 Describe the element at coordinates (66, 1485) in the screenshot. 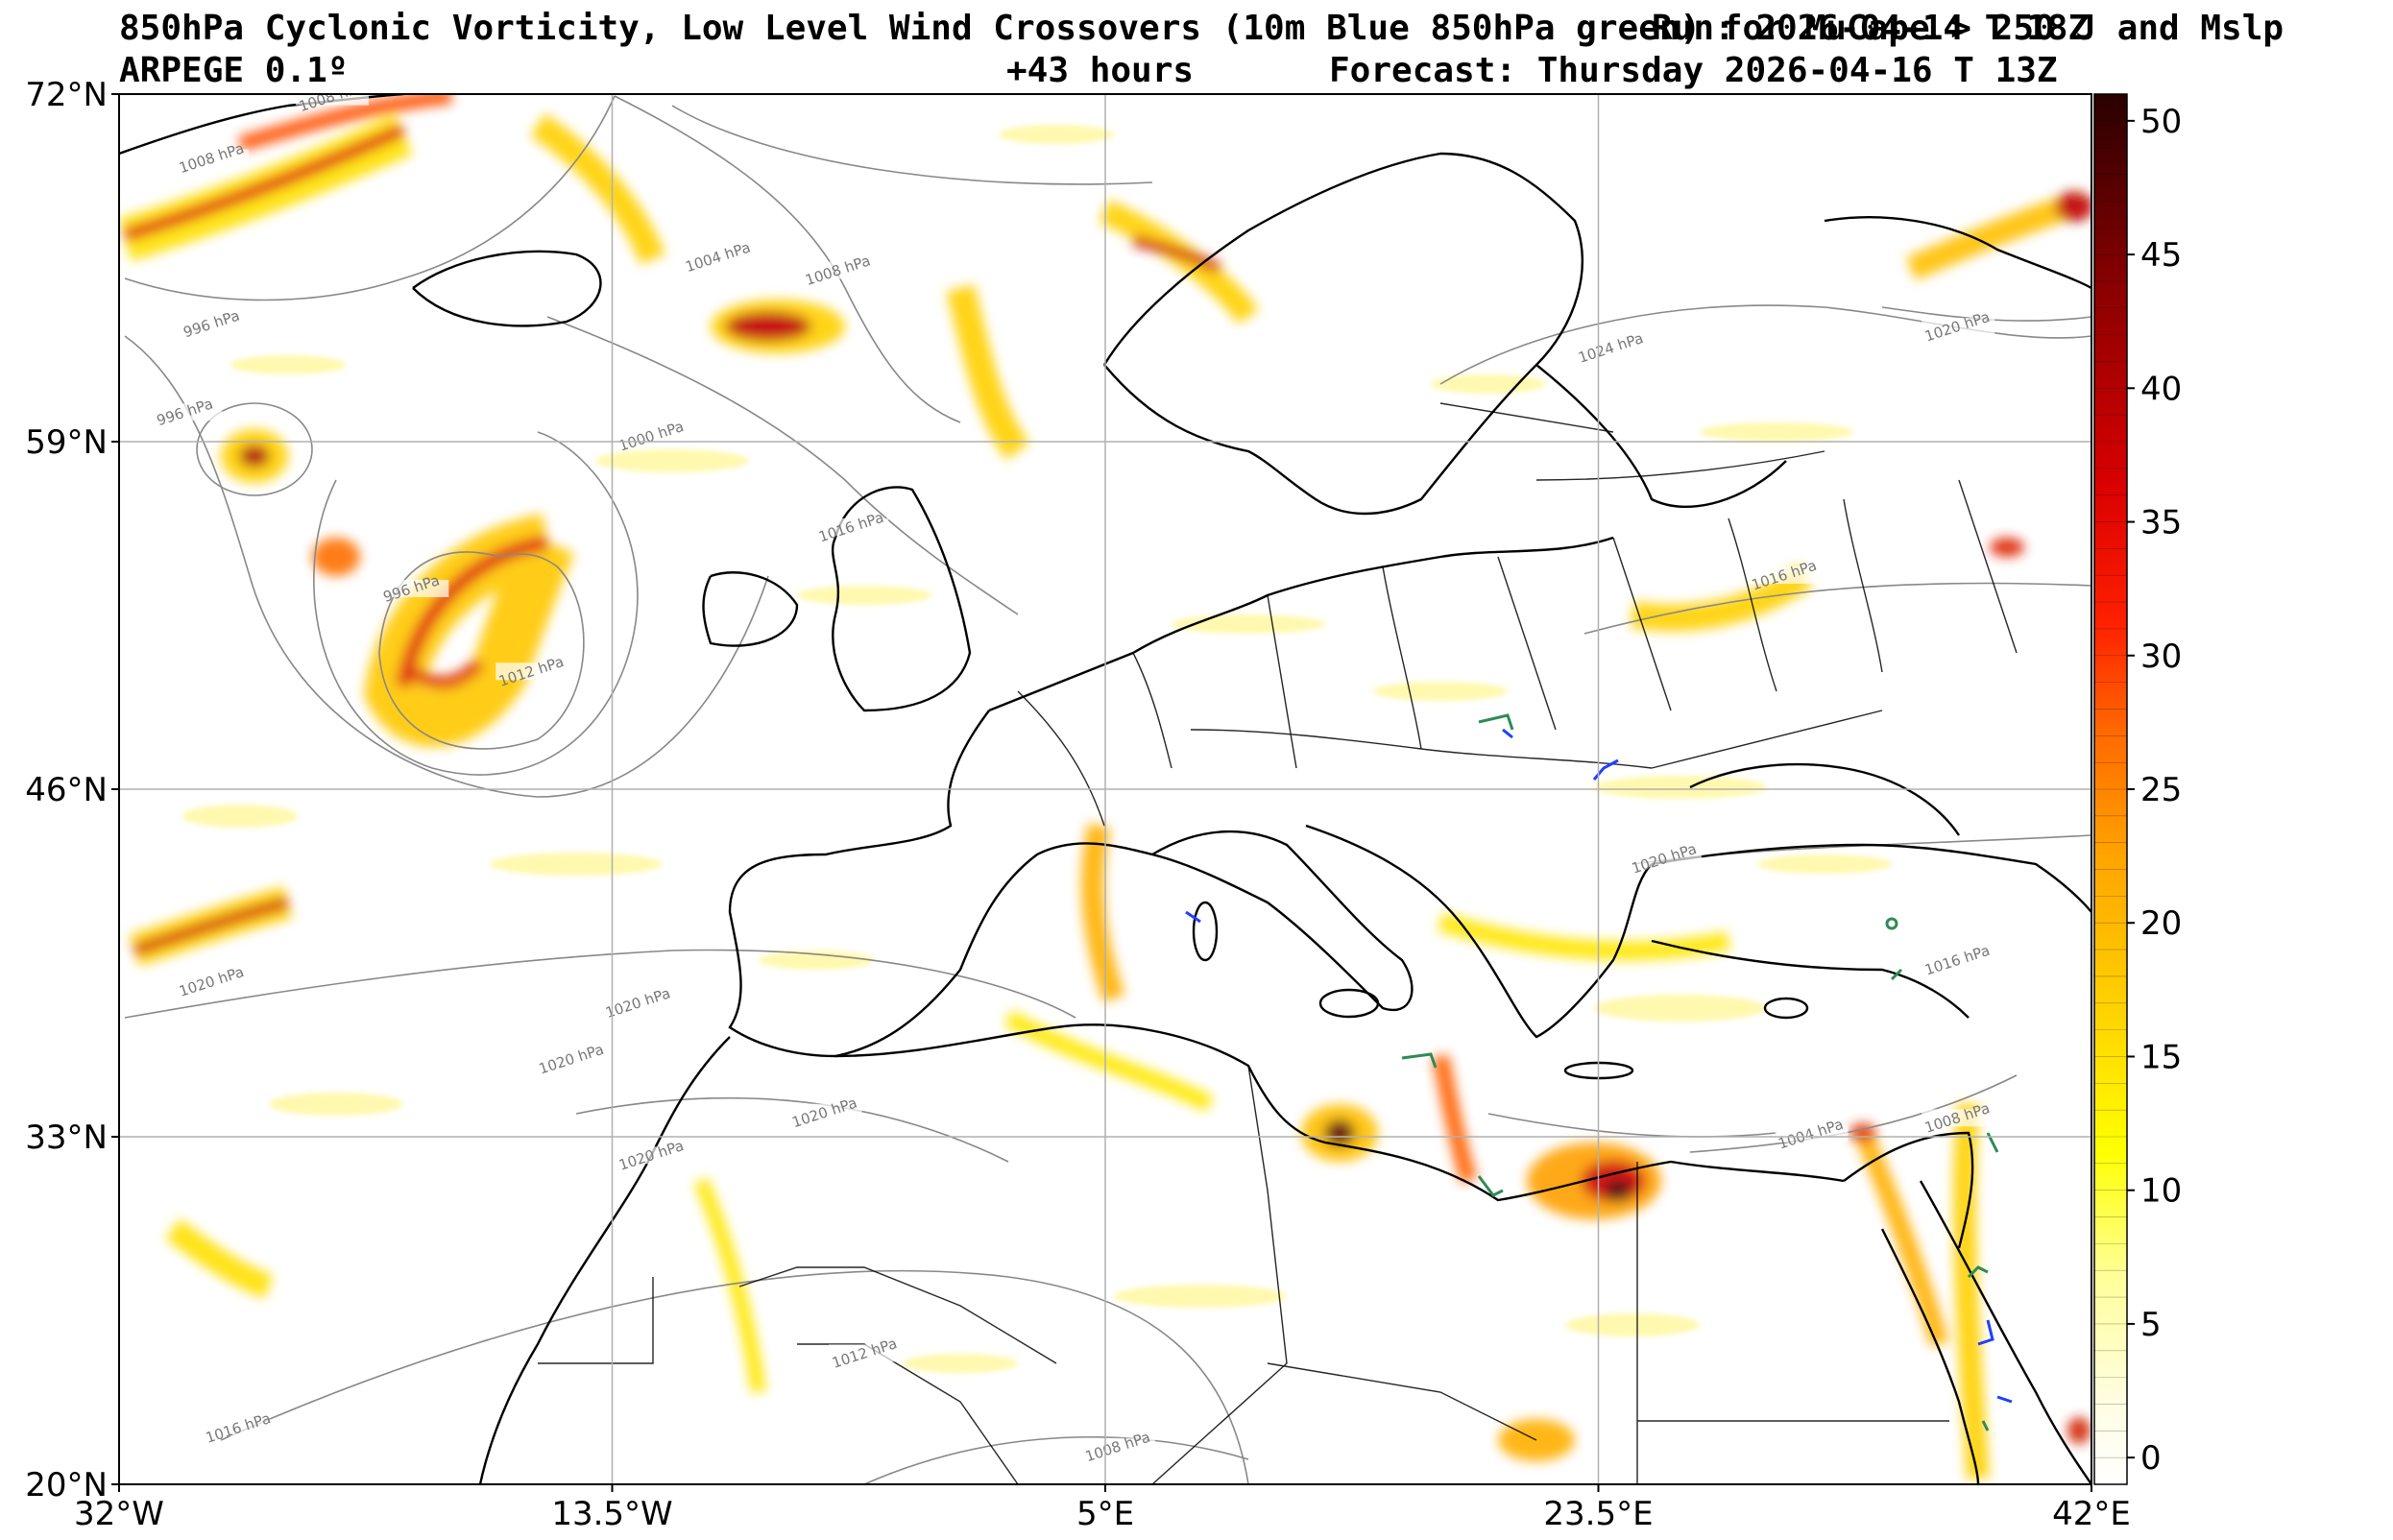

I see `lat-label: 20°N` at that location.